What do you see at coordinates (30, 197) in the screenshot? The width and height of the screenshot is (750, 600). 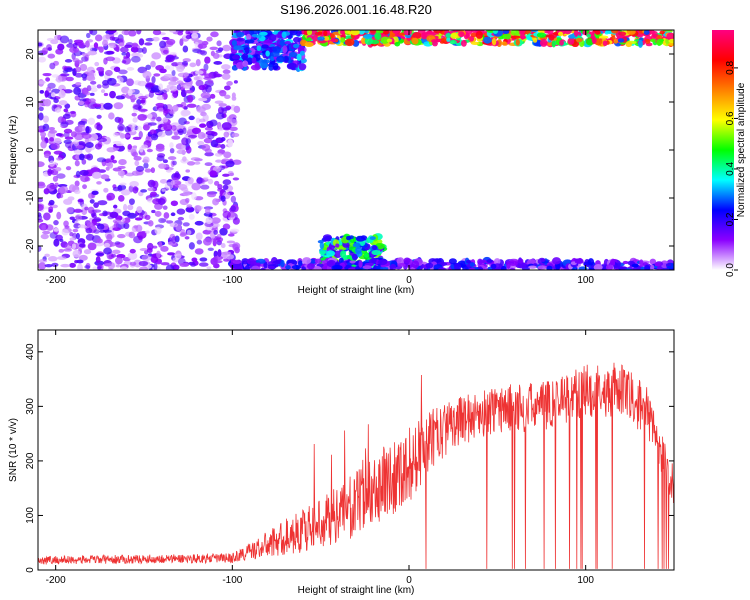 I see `y-tick-label: -10` at bounding box center [30, 197].